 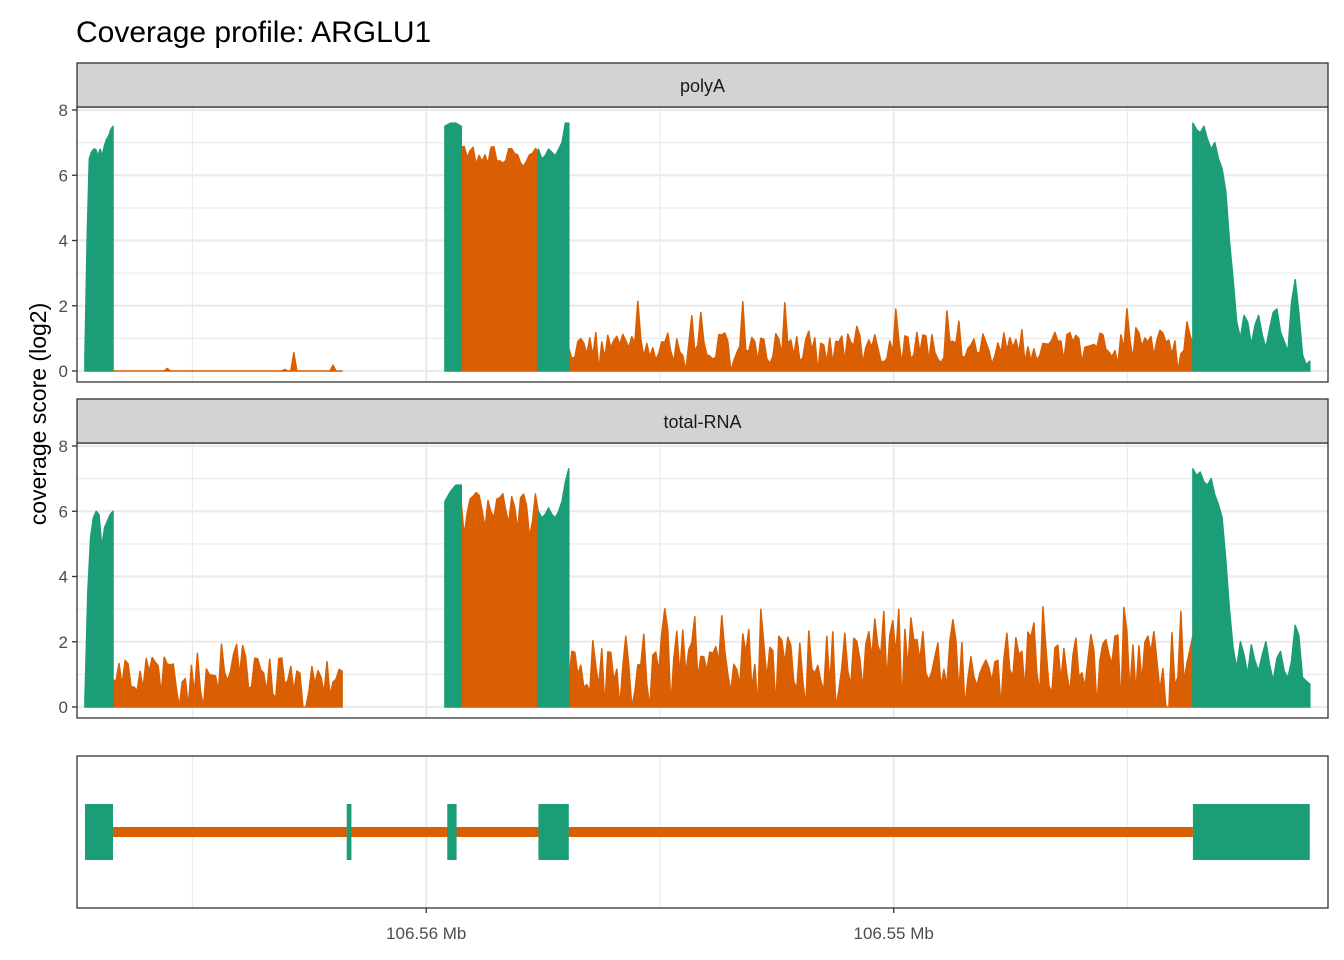 I want to click on facet-strip-label: total-RNA, so click(x=702, y=422).